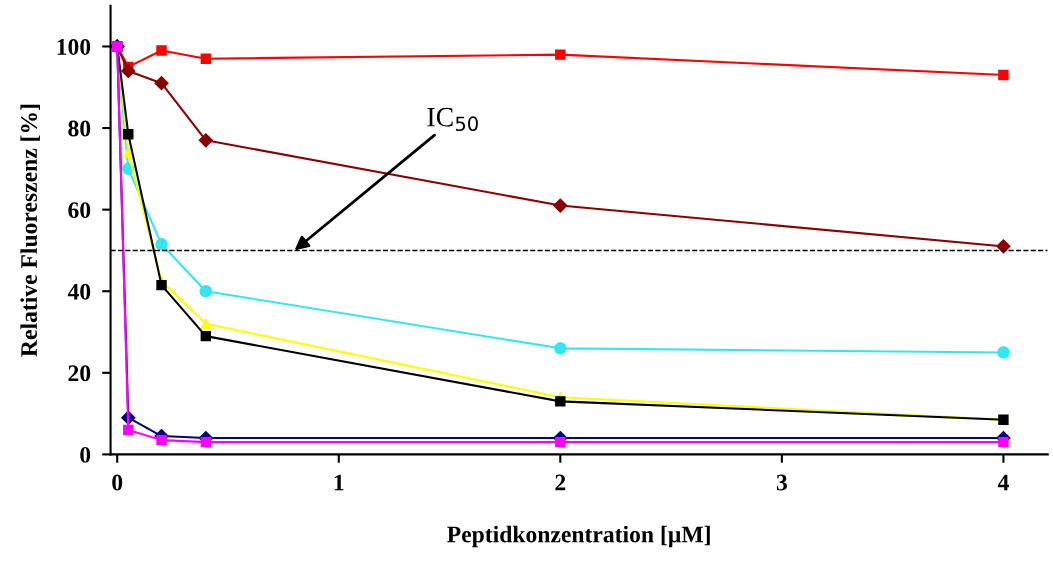 This screenshot has height=568, width=1053. Describe the element at coordinates (560, 482) in the screenshot. I see `x-tick-label: 2` at that location.